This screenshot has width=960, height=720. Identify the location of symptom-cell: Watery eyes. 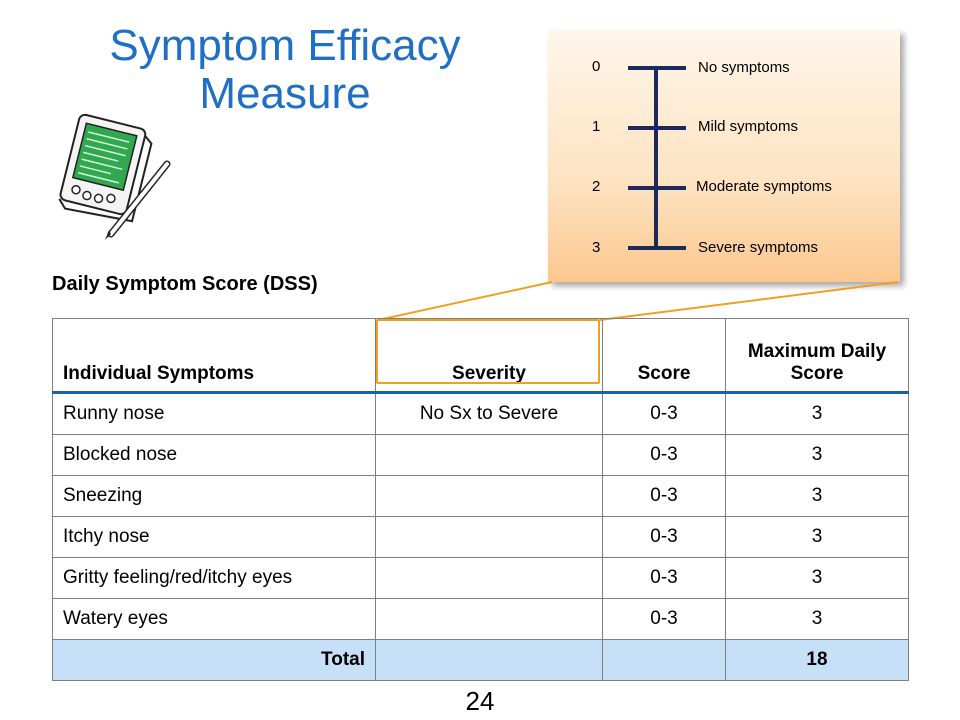
(214, 619).